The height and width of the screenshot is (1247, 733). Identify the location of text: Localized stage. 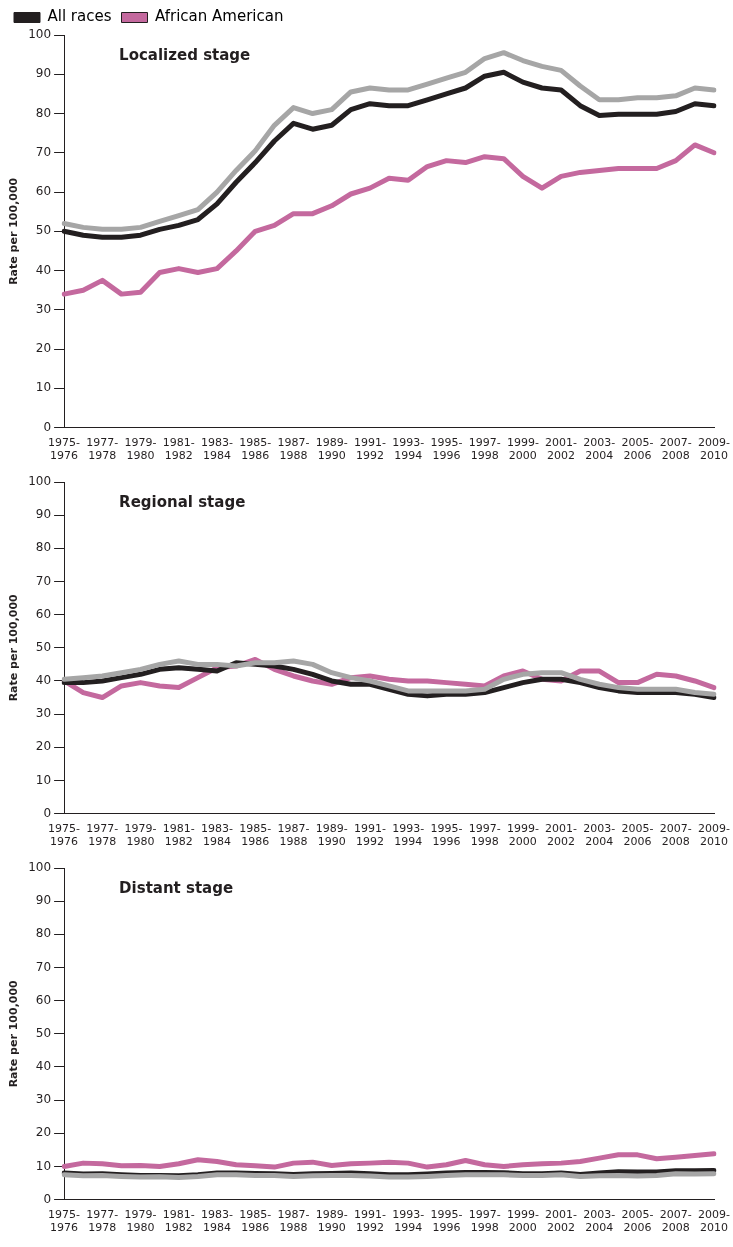
(185, 55).